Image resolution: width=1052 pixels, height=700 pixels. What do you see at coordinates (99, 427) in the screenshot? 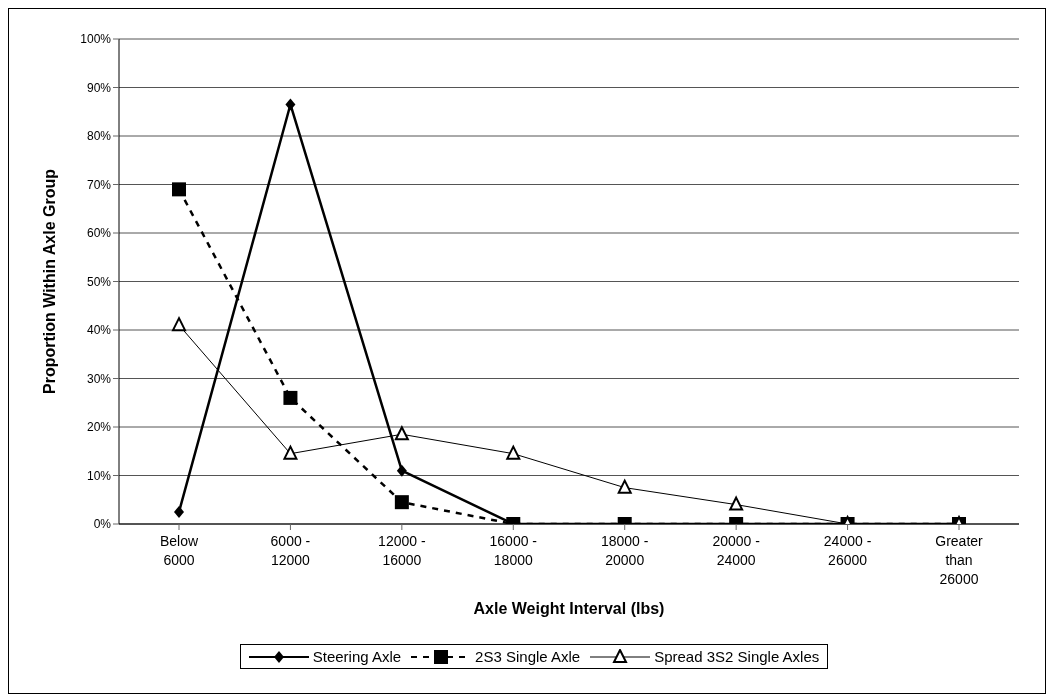
I see `y-tick-label: 20%` at bounding box center [99, 427].